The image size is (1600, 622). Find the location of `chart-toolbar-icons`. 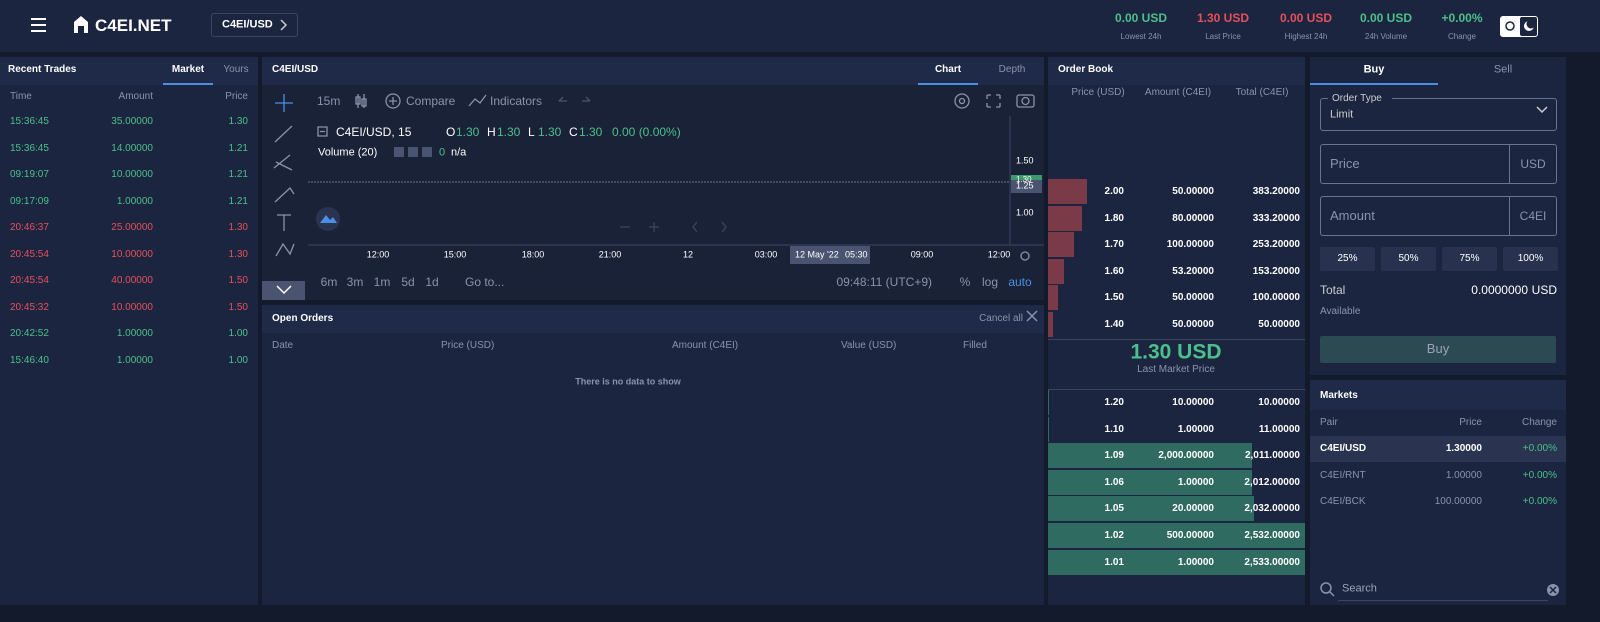

chart-toolbar-icons is located at coordinates (676, 177).